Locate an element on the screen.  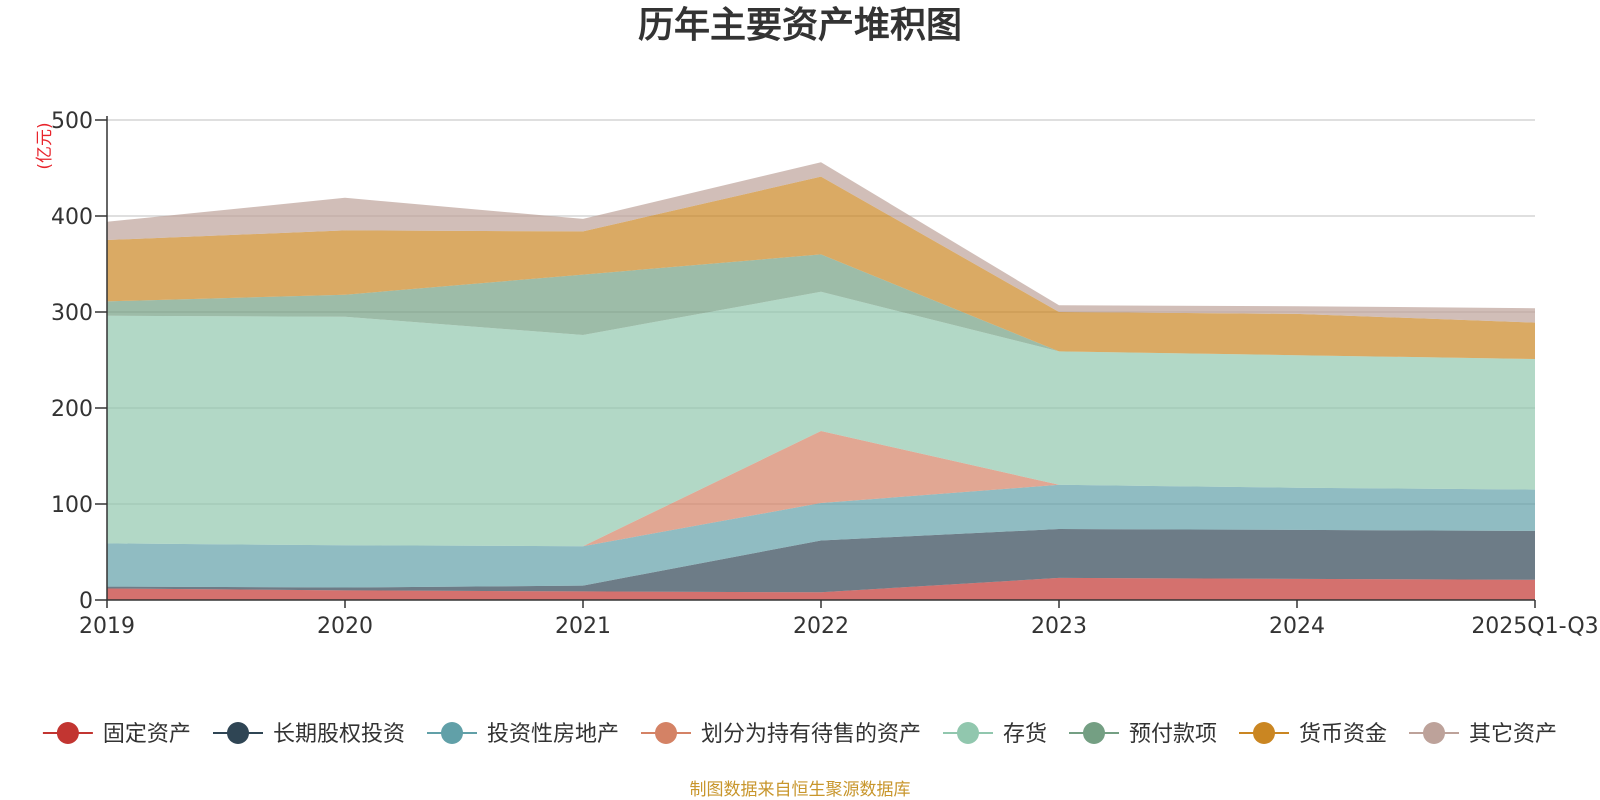
x-tick-label: 2025Q1-Q3 is located at coordinates (1534, 626).